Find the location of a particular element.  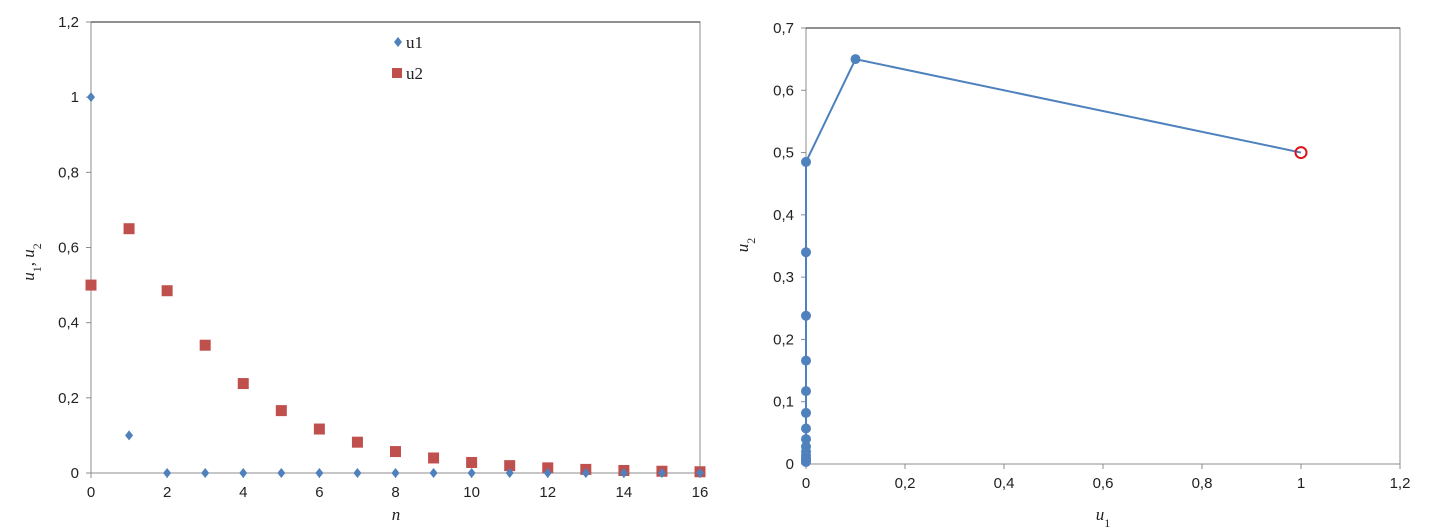

y-tick-label: 0,3 is located at coordinates (783, 277).